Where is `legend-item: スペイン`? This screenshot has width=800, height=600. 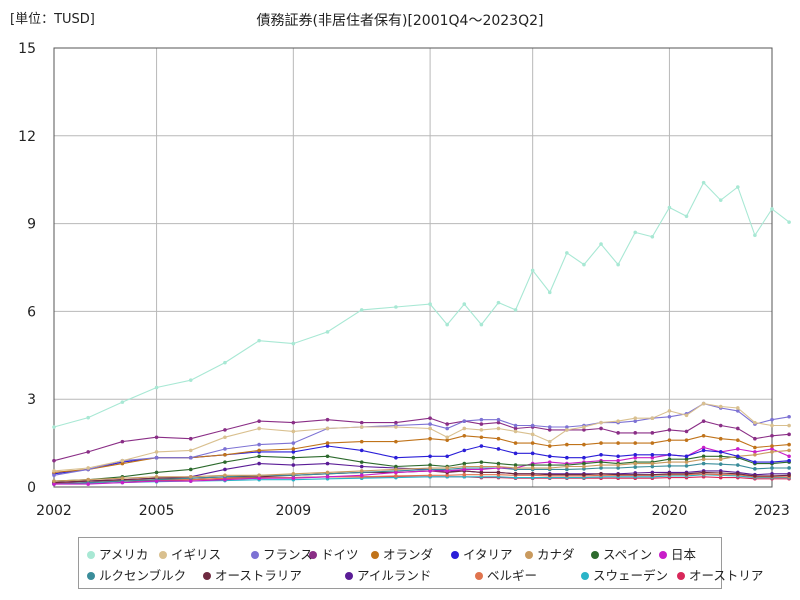 legend-item: スペイン is located at coordinates (621, 553).